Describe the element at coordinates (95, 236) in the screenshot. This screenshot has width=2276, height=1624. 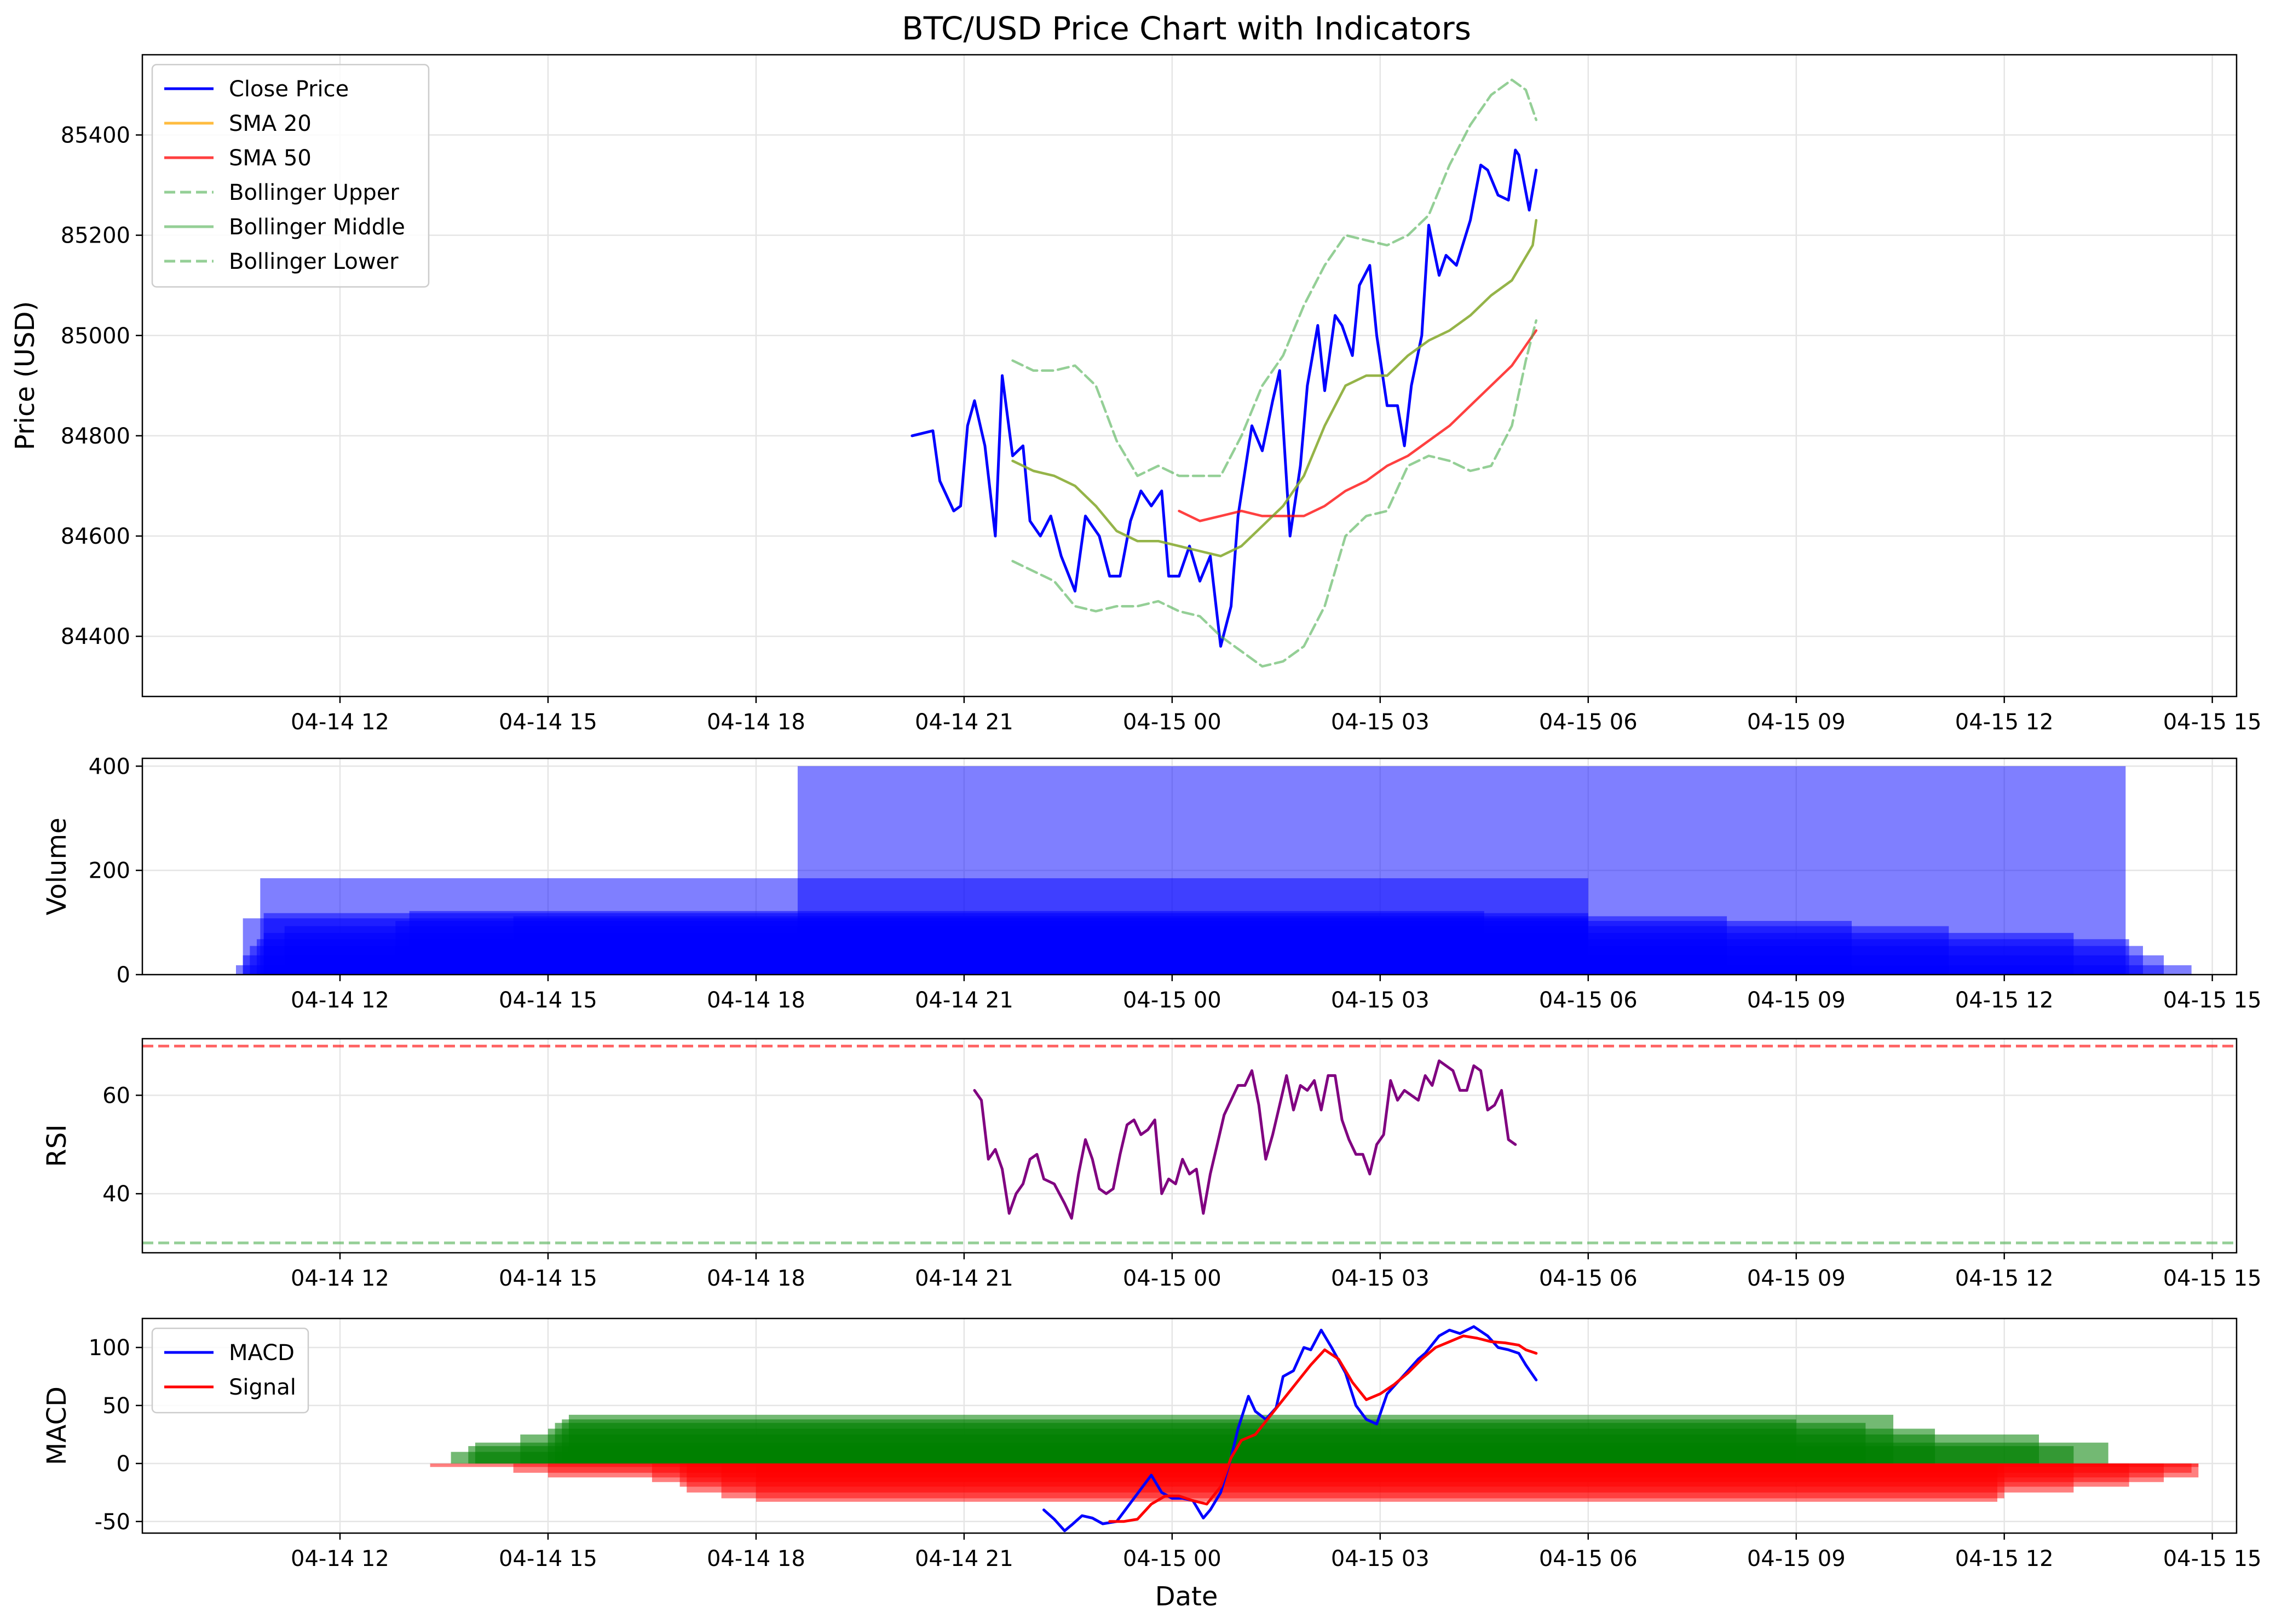
I see `y-tick-label: 85200` at that location.